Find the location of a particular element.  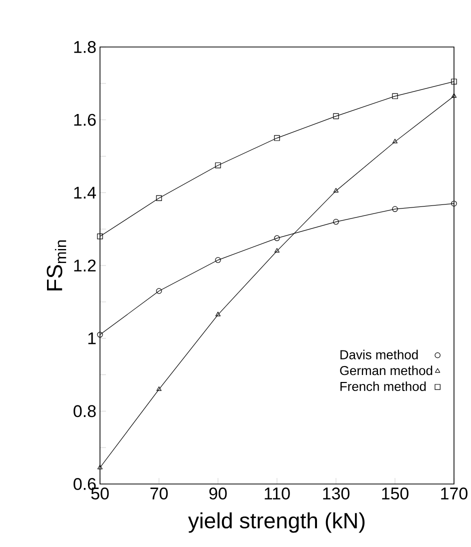

y-tick-label: 1.2 is located at coordinates (85, 266).